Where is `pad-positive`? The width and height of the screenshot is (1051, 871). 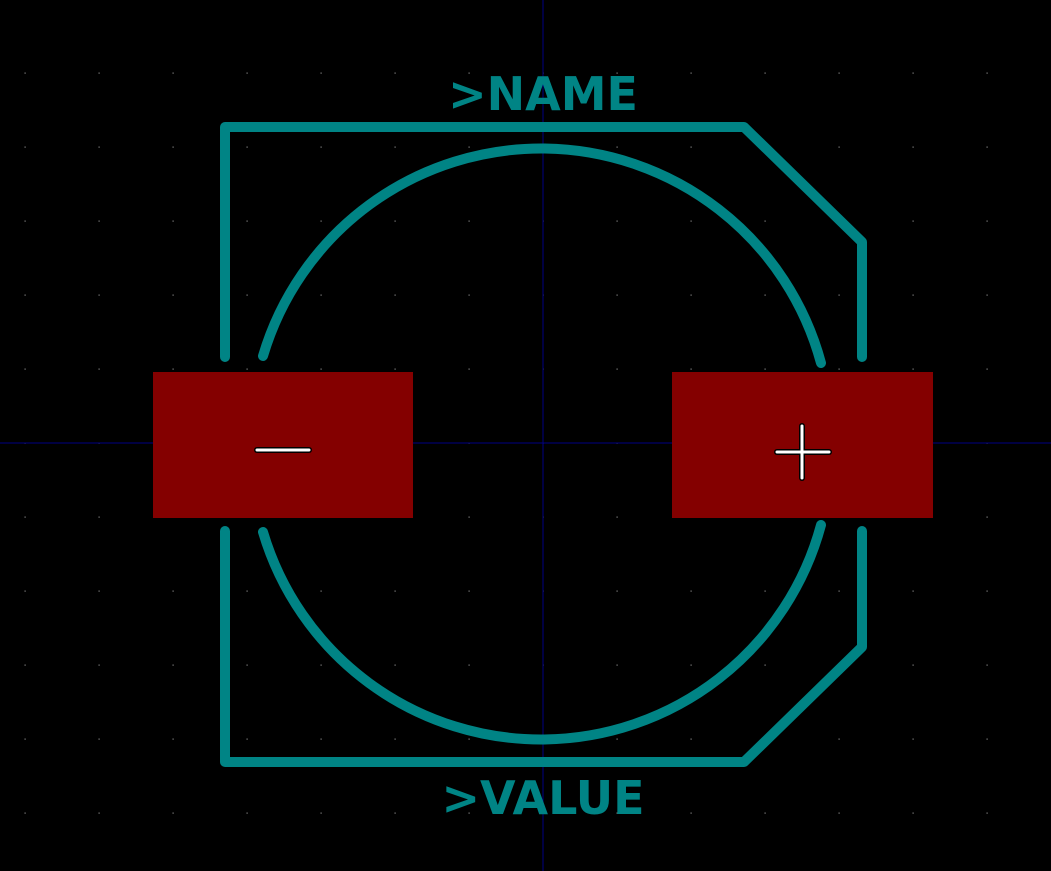
pad-positive is located at coordinates (802, 445).